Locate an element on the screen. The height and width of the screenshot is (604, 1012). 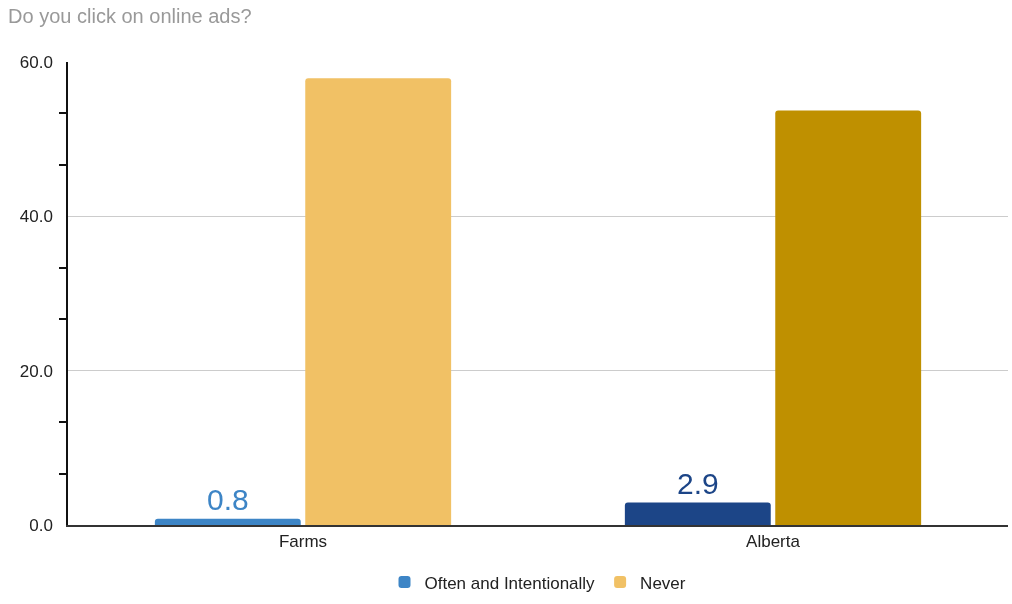
x-tick-label: Farms is located at coordinates (303, 542).